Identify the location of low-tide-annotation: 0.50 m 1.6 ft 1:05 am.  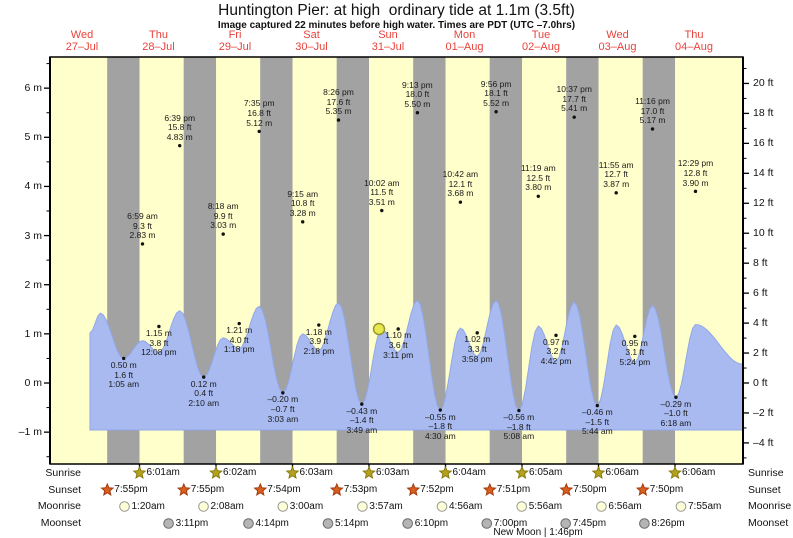
(123, 375).